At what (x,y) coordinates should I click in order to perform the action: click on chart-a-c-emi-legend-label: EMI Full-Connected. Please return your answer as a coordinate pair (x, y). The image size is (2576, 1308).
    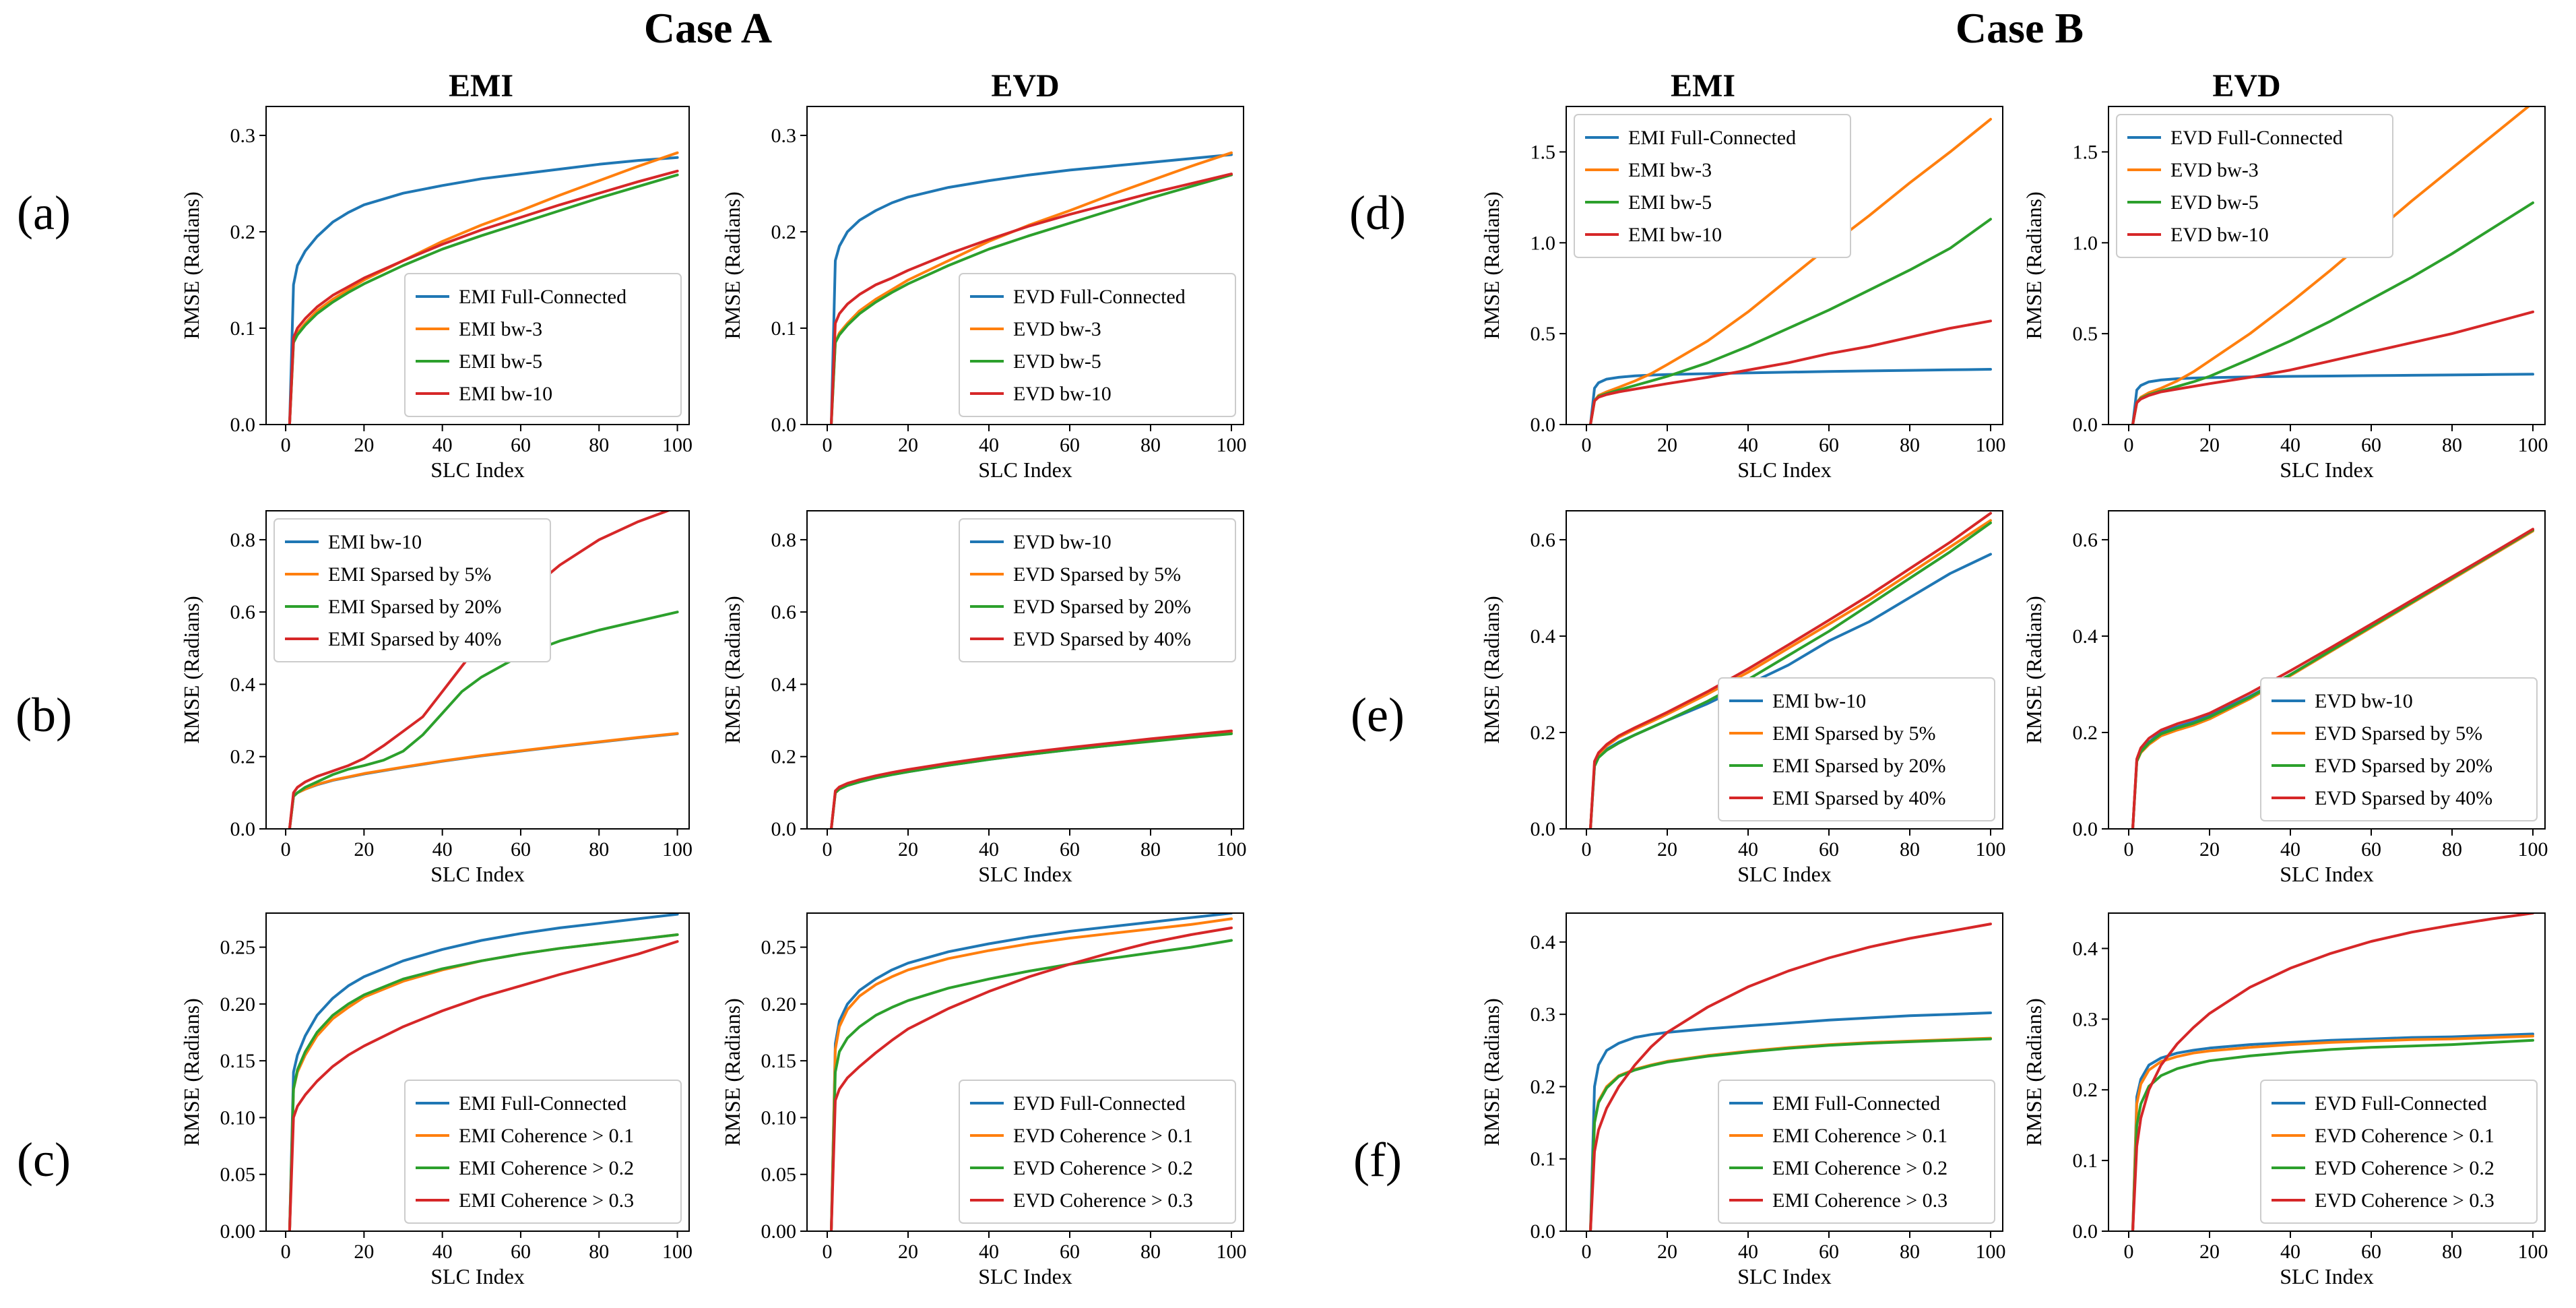
    Looking at the image, I should click on (542, 1103).